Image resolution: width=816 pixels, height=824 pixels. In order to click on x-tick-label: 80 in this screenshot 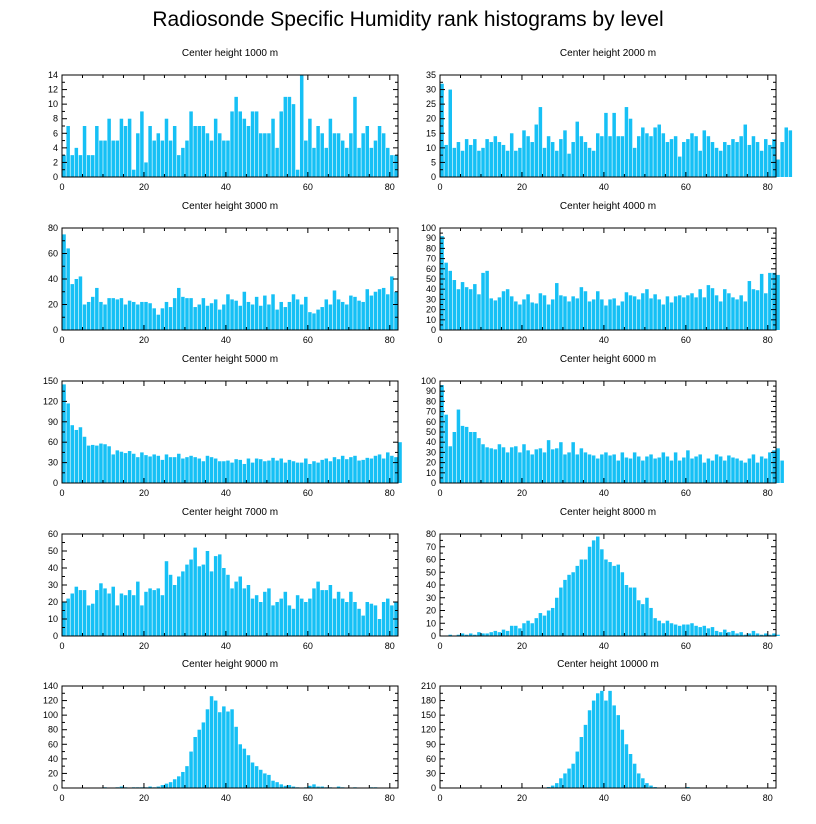, I will do `click(768, 187)`.